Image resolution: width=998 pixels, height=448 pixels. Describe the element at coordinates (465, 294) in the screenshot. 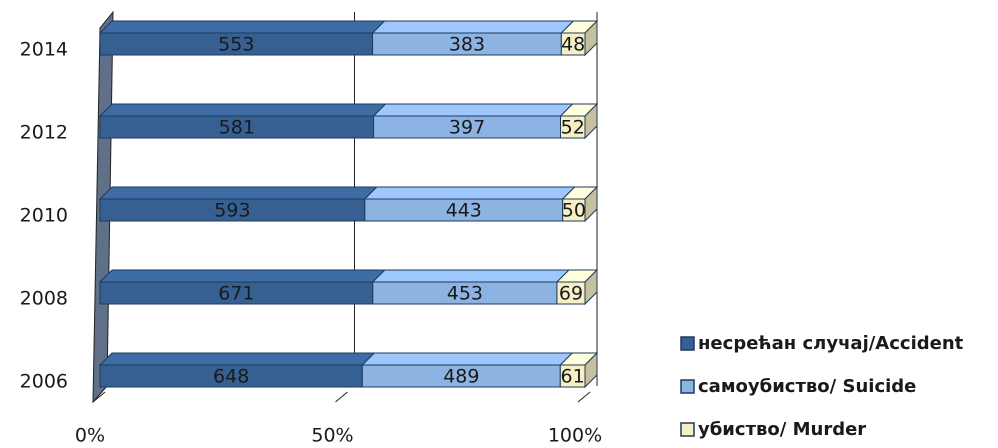

I see `data-label: 453` at that location.